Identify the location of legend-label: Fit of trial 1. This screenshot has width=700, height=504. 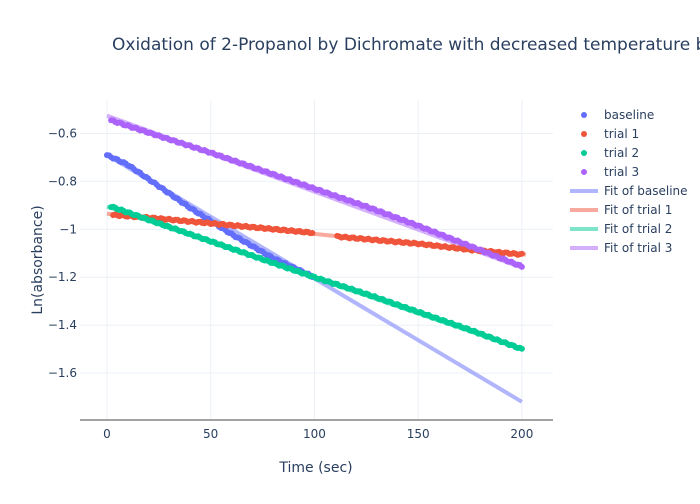
(638, 210).